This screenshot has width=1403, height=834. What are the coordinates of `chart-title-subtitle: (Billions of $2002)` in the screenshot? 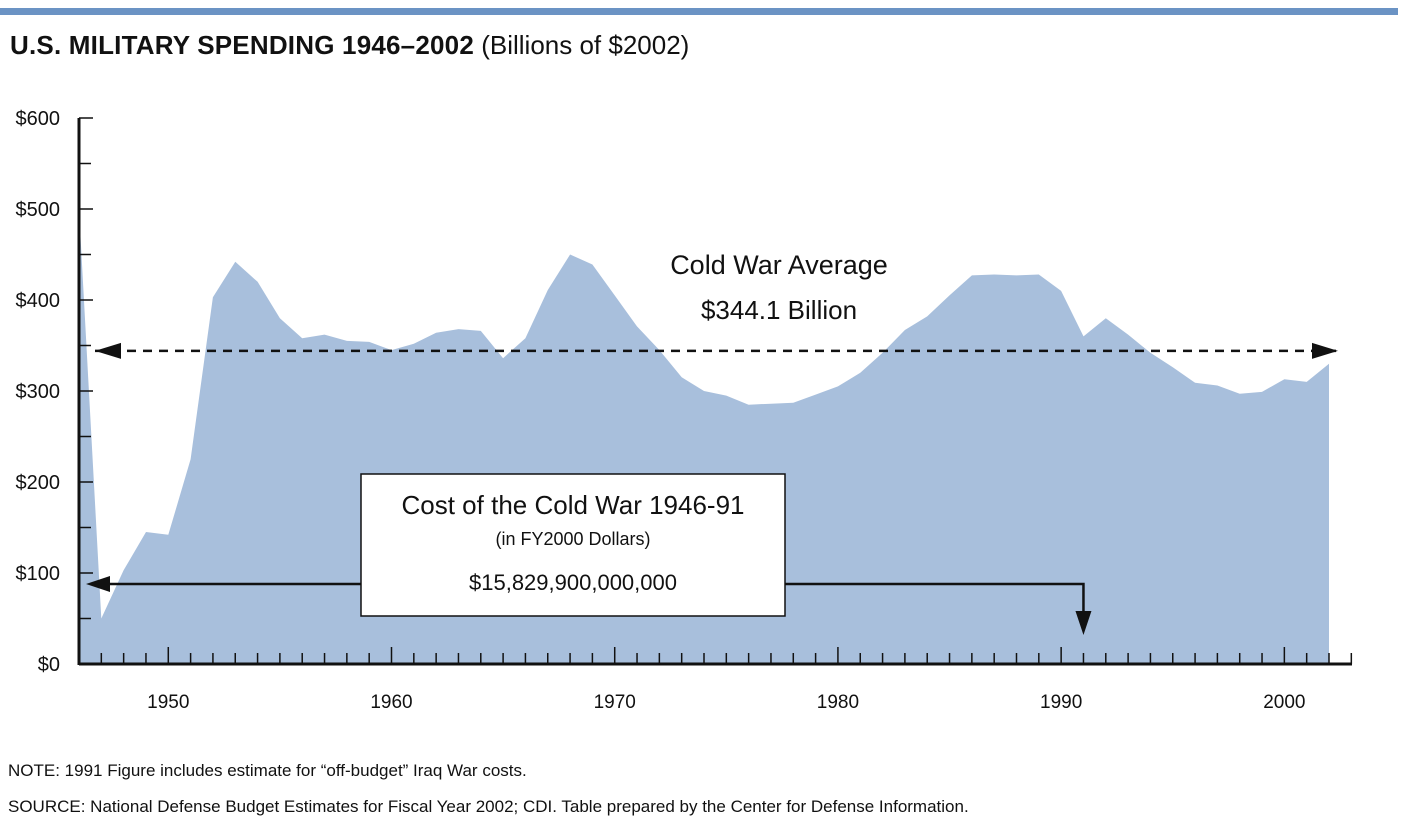 It's located at (585, 45).